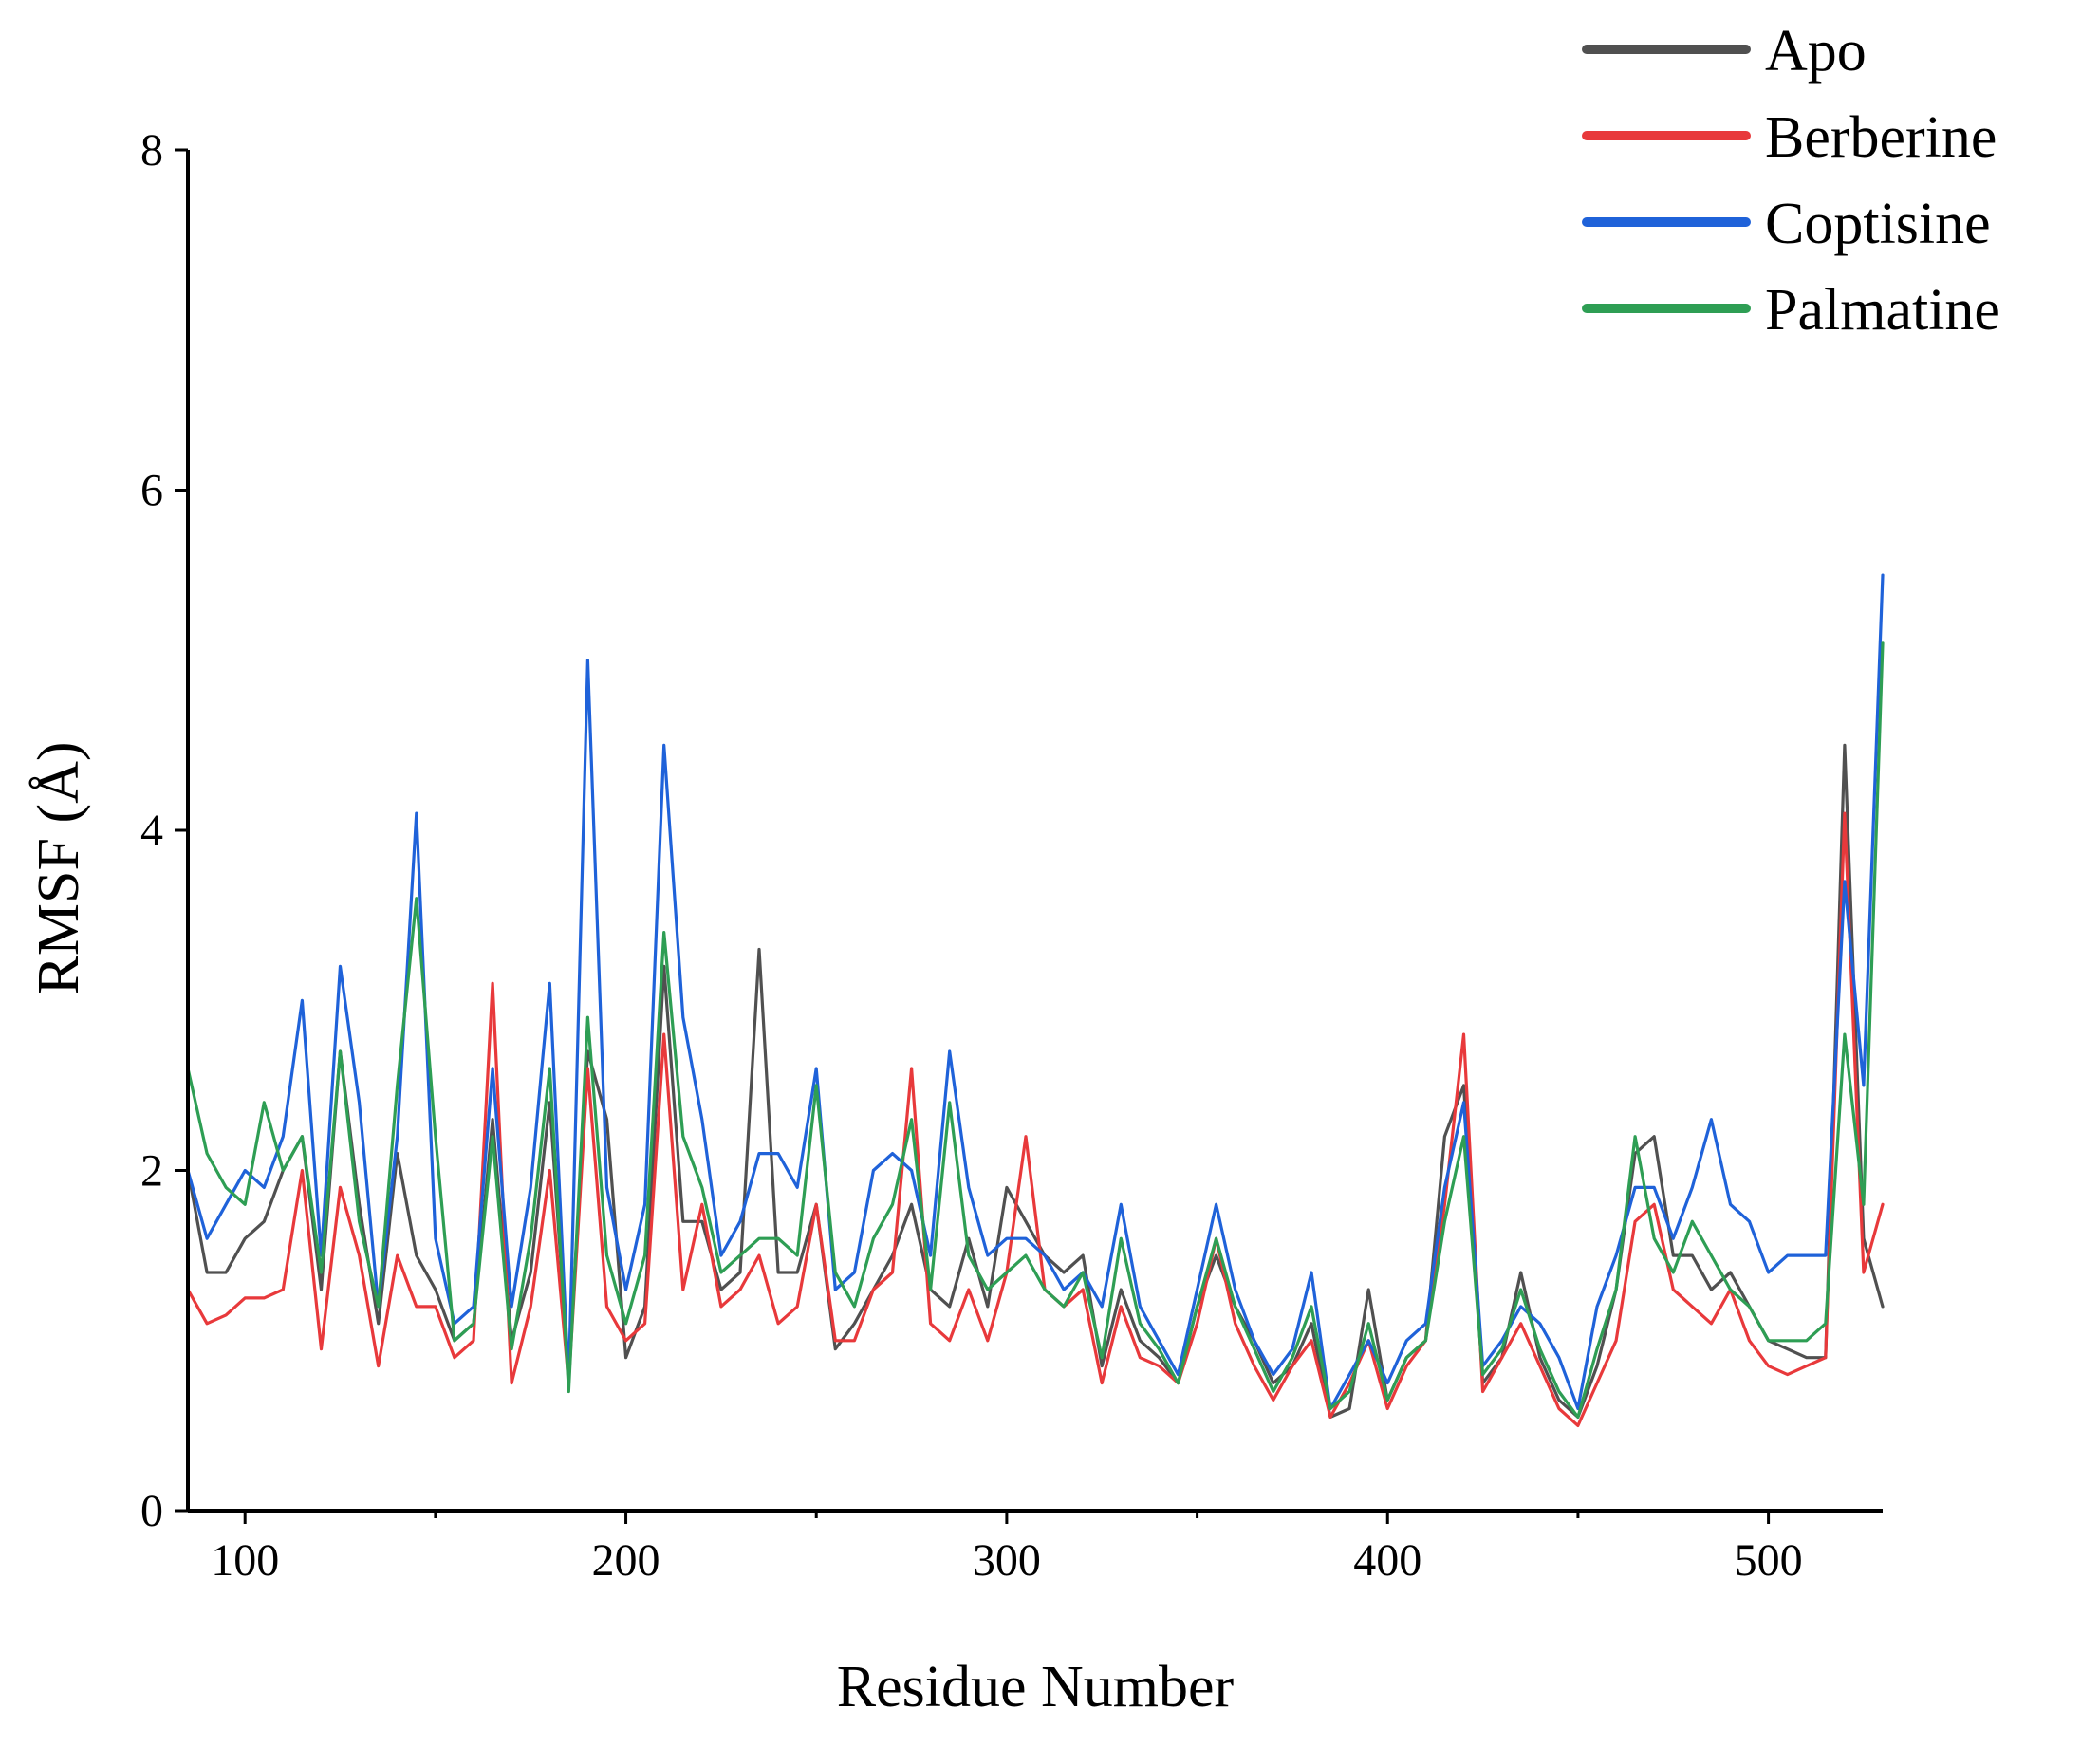  What do you see at coordinates (626, 1560) in the screenshot?
I see `x-tick-label: 200` at bounding box center [626, 1560].